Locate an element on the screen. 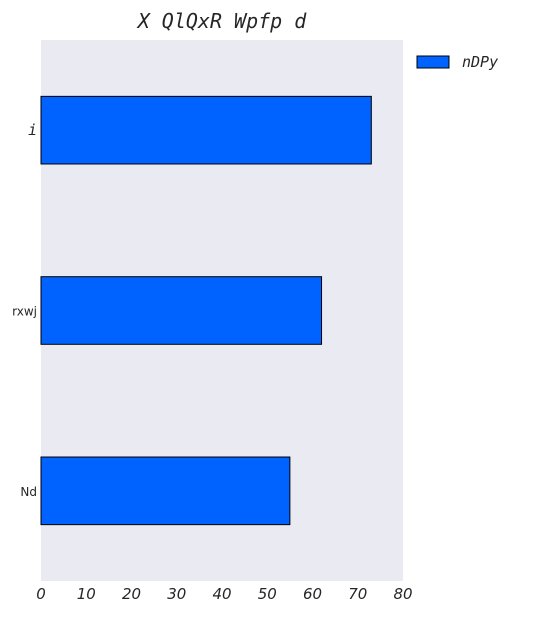 The height and width of the screenshot is (621, 539). x-tick-label-40: 40 is located at coordinates (221, 594).